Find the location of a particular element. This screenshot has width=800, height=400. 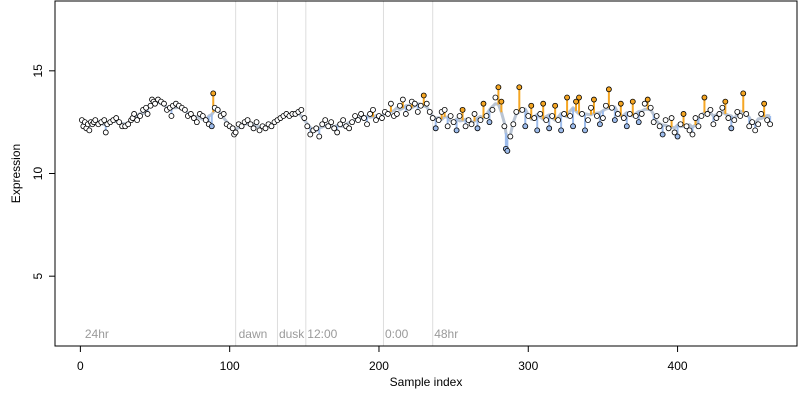

x-tick-label: 400 is located at coordinates (678, 366).